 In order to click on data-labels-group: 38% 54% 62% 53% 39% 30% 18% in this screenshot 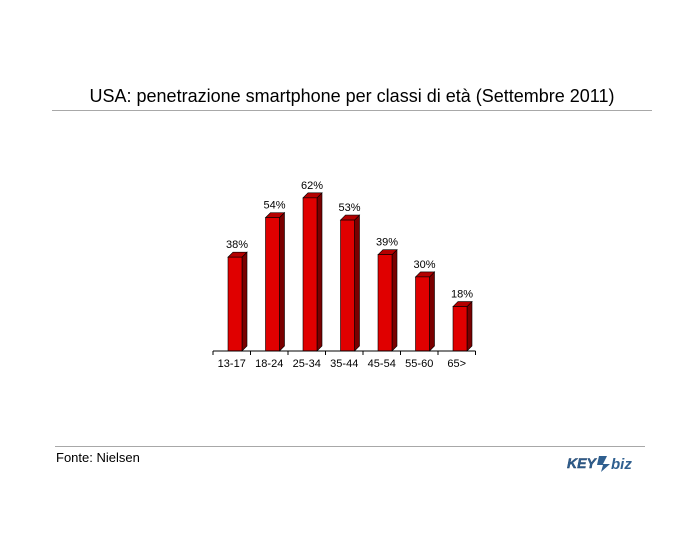, I will do `click(349, 240)`.